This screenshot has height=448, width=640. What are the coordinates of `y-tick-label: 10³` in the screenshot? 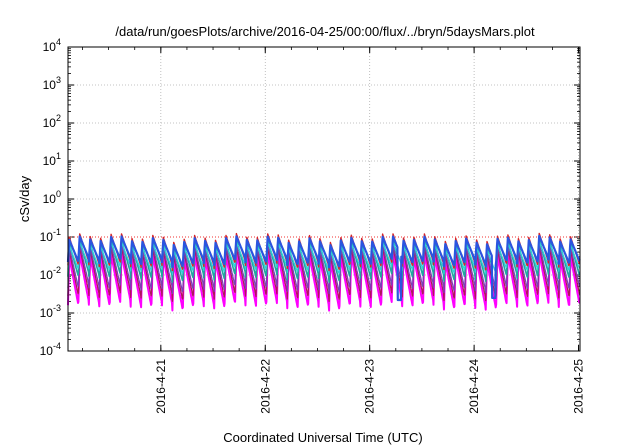 It's located at (52, 83).